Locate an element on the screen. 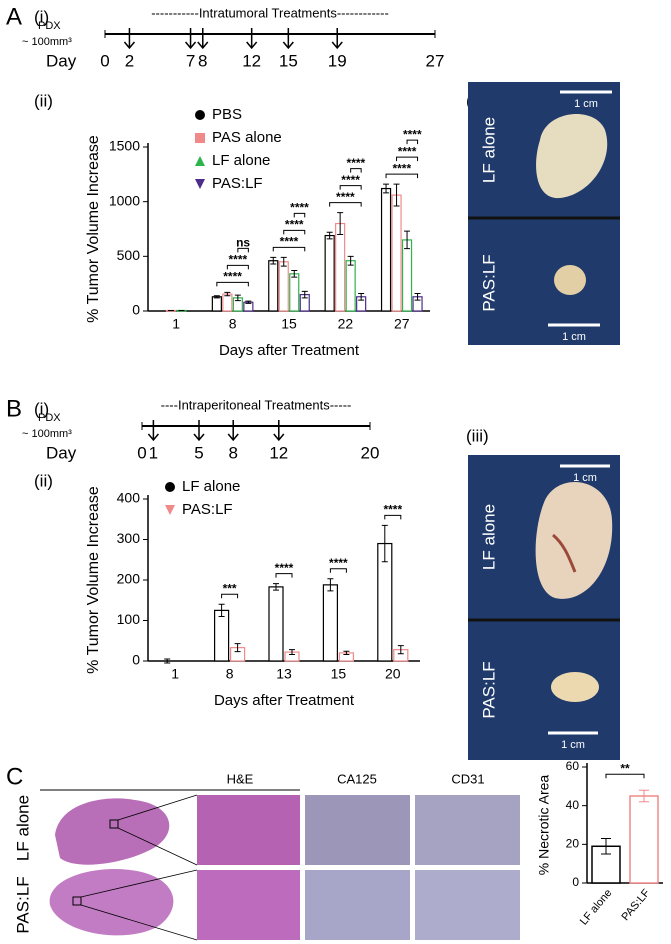 The width and height of the screenshot is (671, 944). micrograph is located at coordinates (248, 905).